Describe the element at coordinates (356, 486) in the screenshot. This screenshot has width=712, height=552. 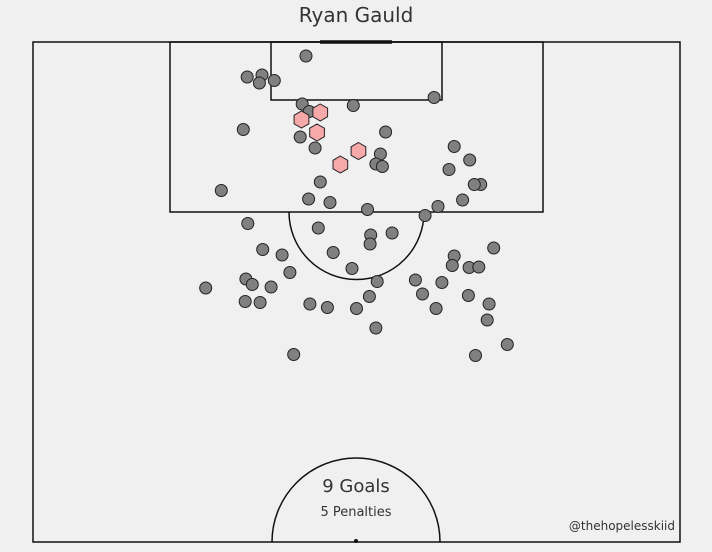
I see `goals-count-label: 9 Goals` at that location.